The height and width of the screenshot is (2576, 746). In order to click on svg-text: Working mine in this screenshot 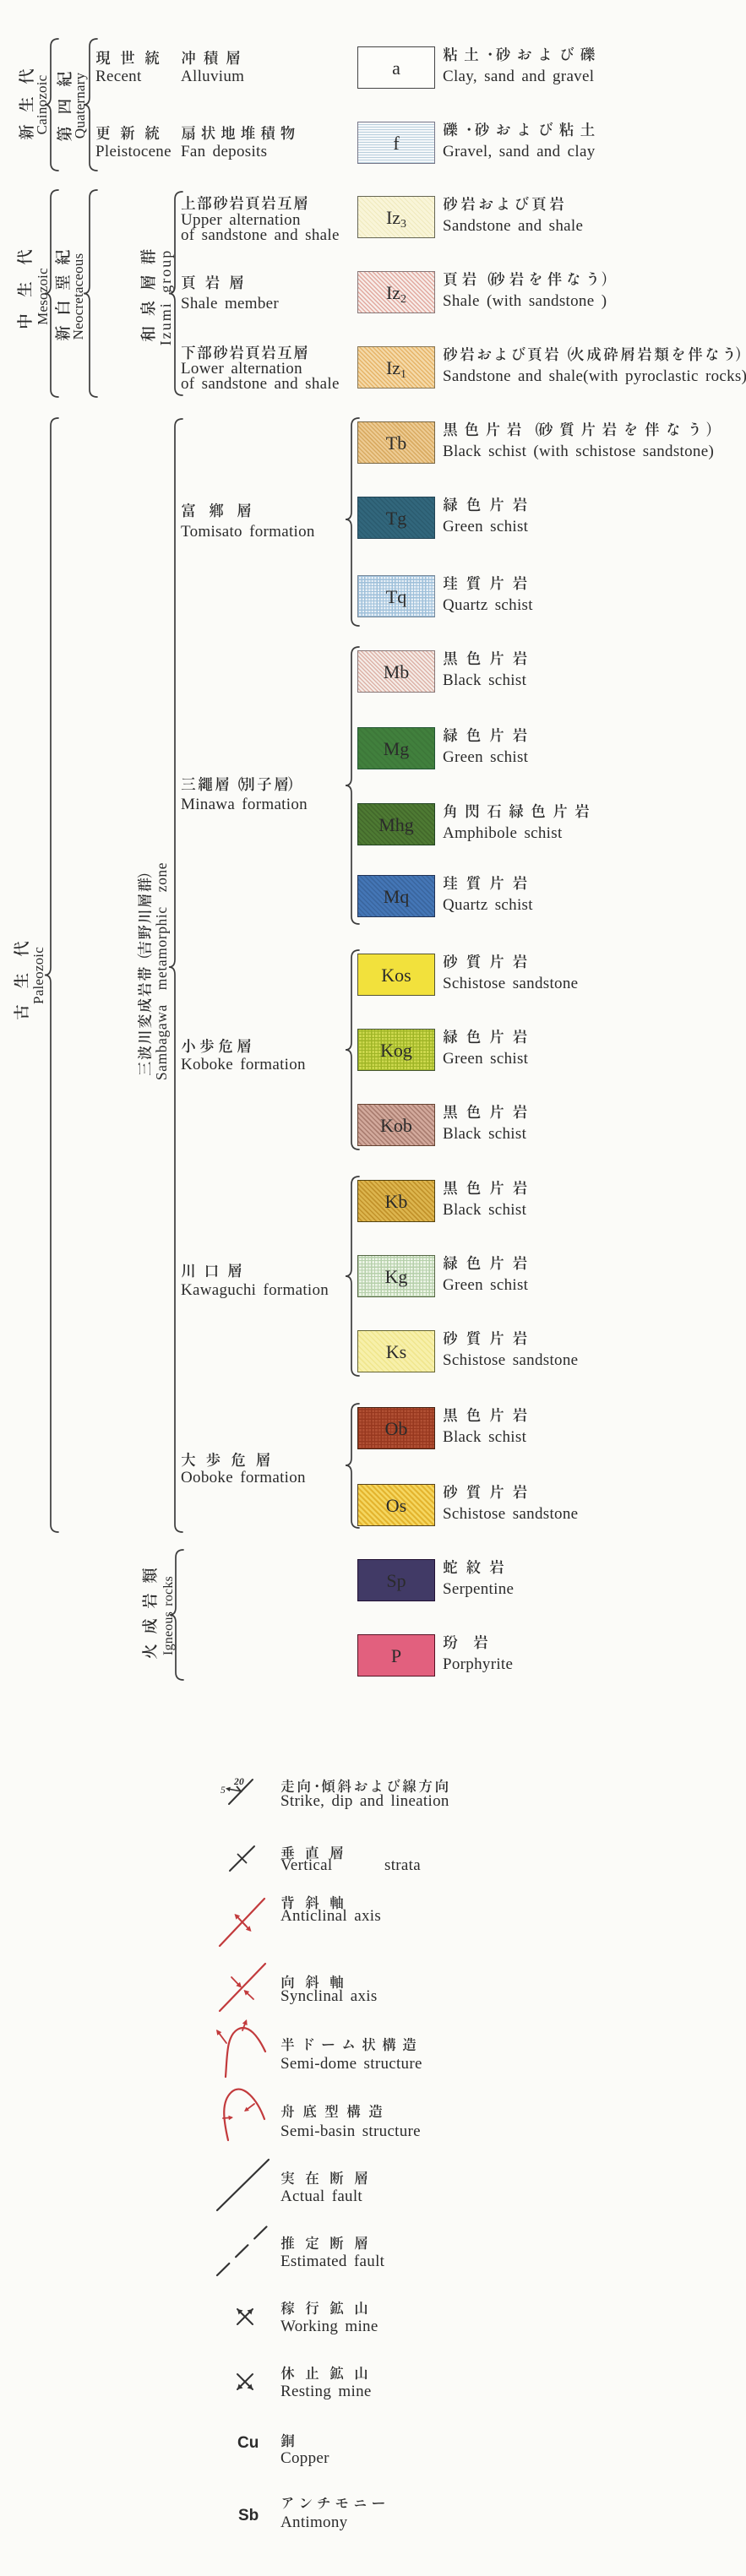, I will do `click(329, 2326)`.